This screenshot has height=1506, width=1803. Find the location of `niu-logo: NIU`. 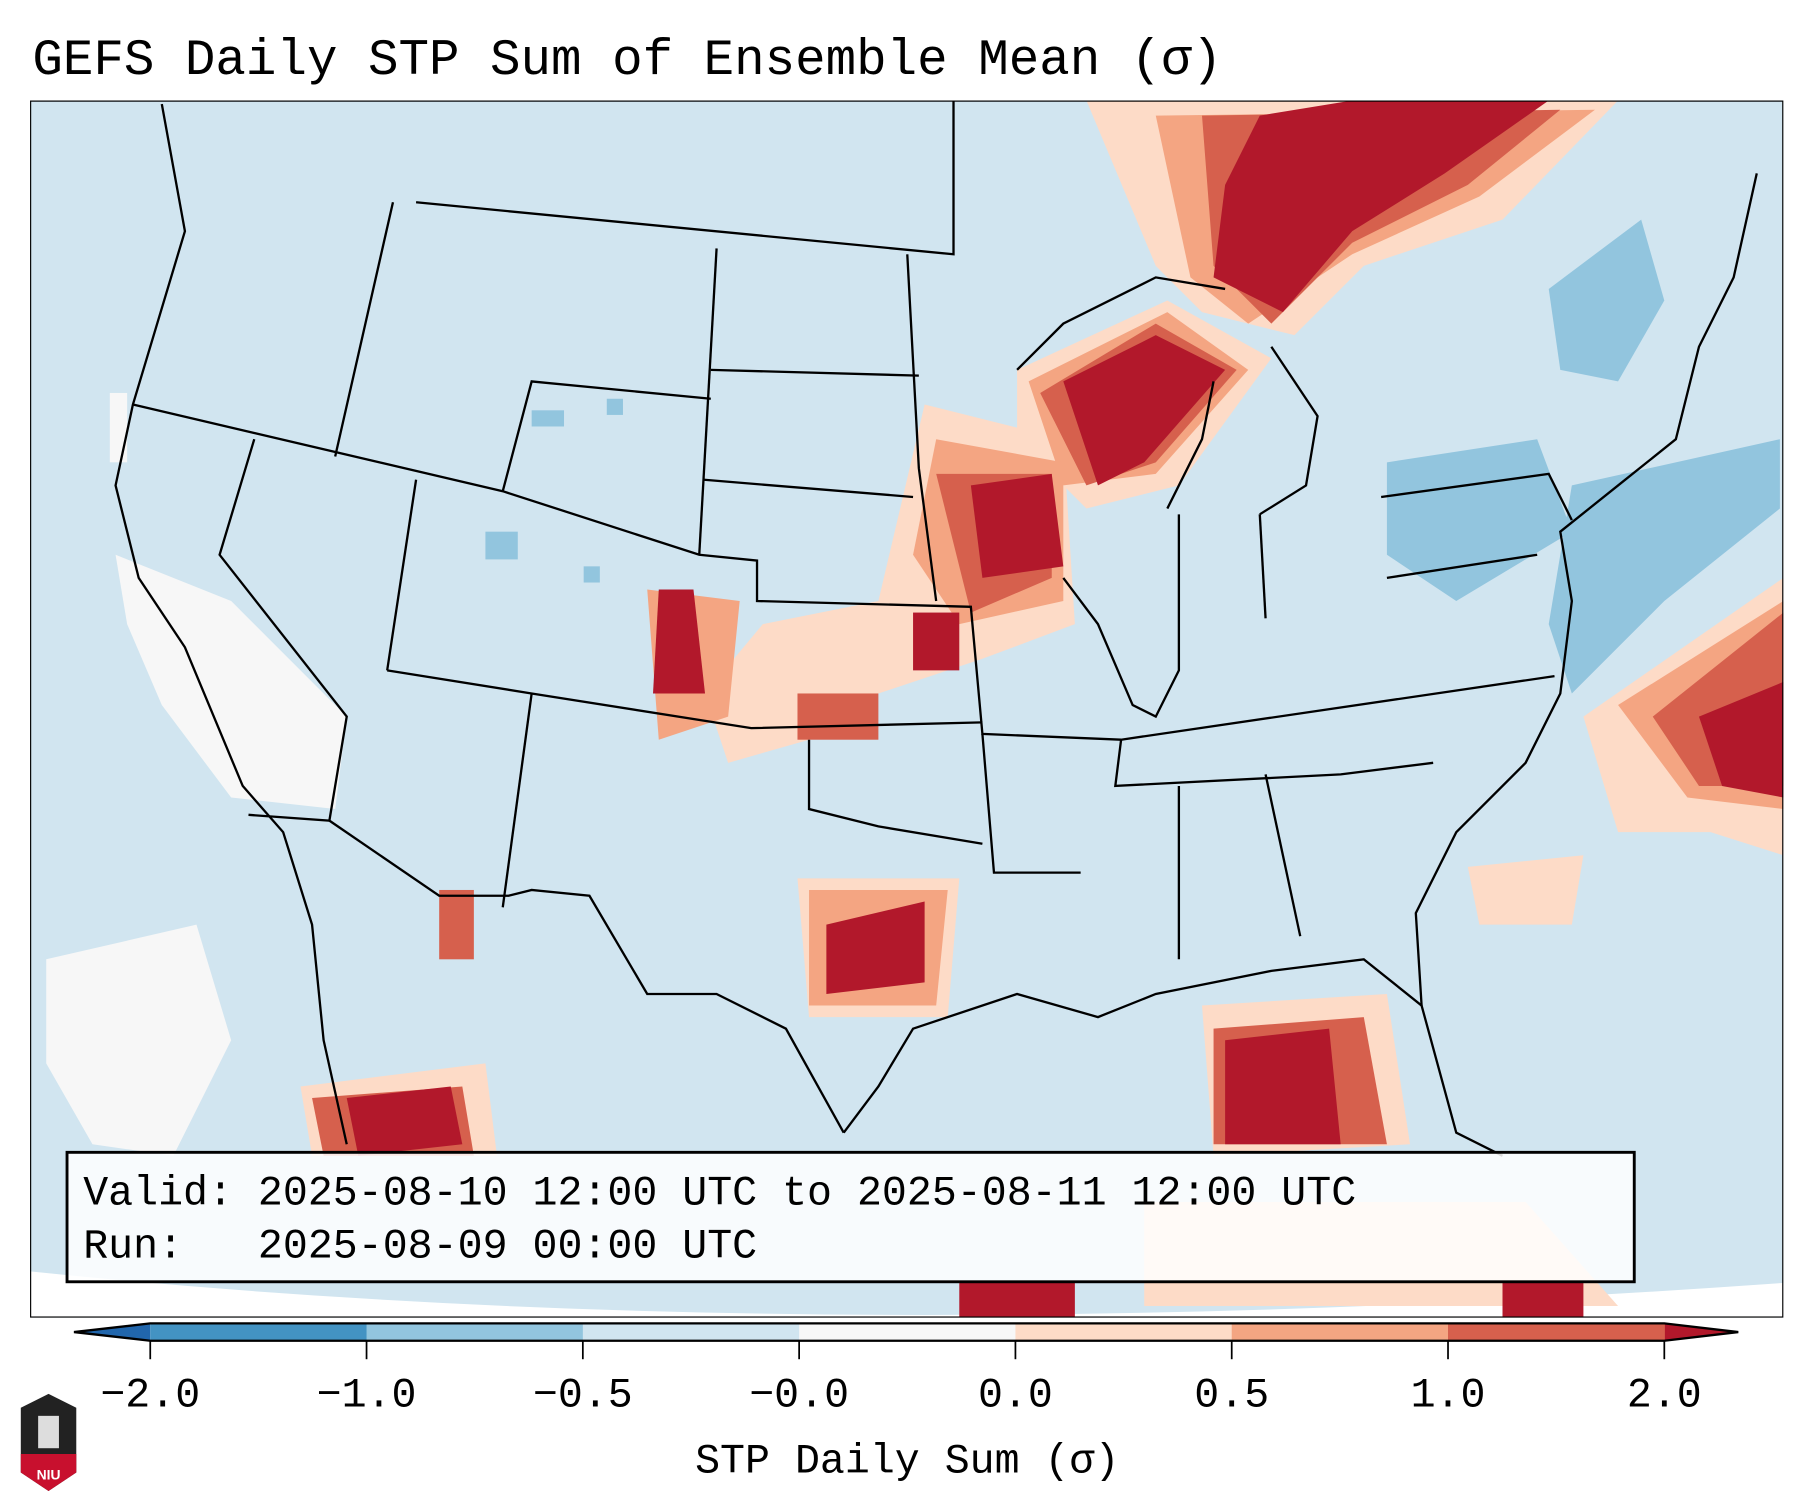

niu-logo: NIU is located at coordinates (48, 1442).